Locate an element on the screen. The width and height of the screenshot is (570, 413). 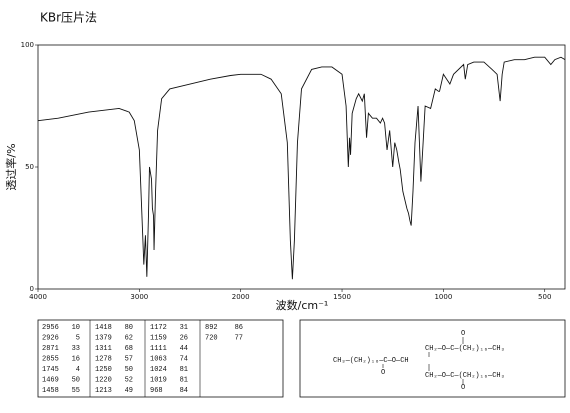
x-axis-label: 波数/cm⁻¹ is located at coordinates (302, 305).